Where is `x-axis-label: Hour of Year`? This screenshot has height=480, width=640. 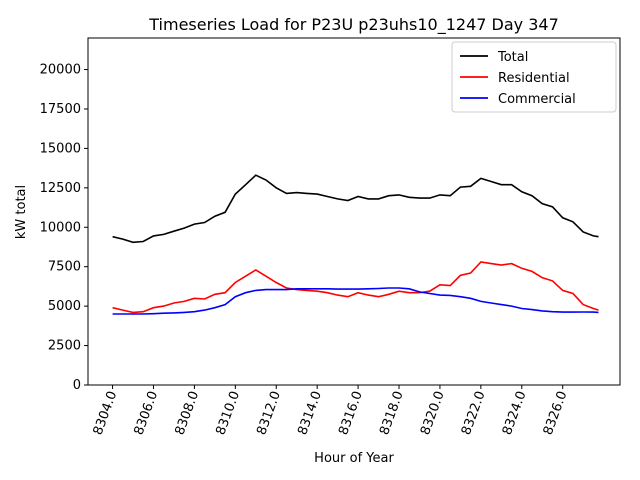 x-axis-label: Hour of Year is located at coordinates (354, 458).